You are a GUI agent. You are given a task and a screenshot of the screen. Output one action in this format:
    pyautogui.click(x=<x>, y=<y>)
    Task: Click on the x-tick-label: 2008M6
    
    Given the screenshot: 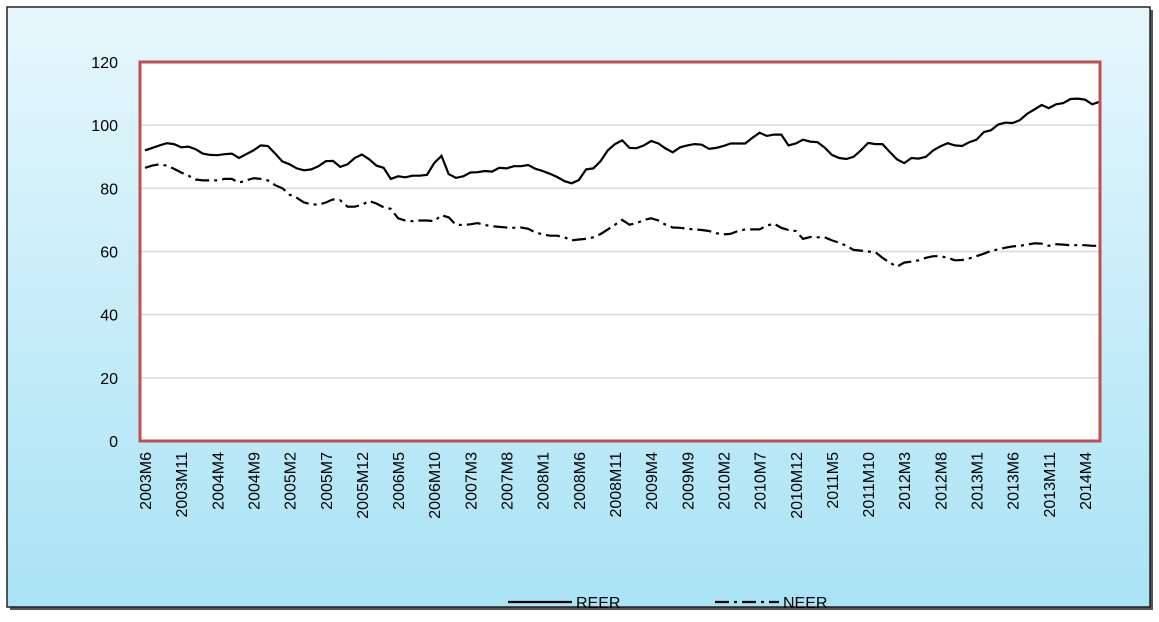 What is the action you would take?
    pyautogui.click(x=580, y=481)
    